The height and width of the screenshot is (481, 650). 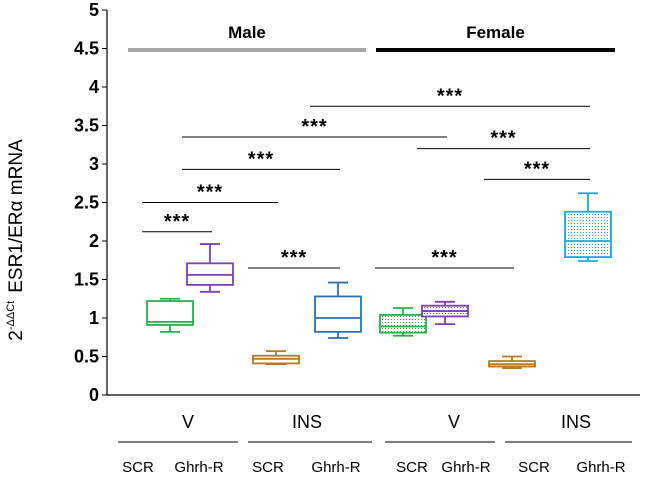 What do you see at coordinates (94, 87) in the screenshot?
I see `y-tick-label: 4` at bounding box center [94, 87].